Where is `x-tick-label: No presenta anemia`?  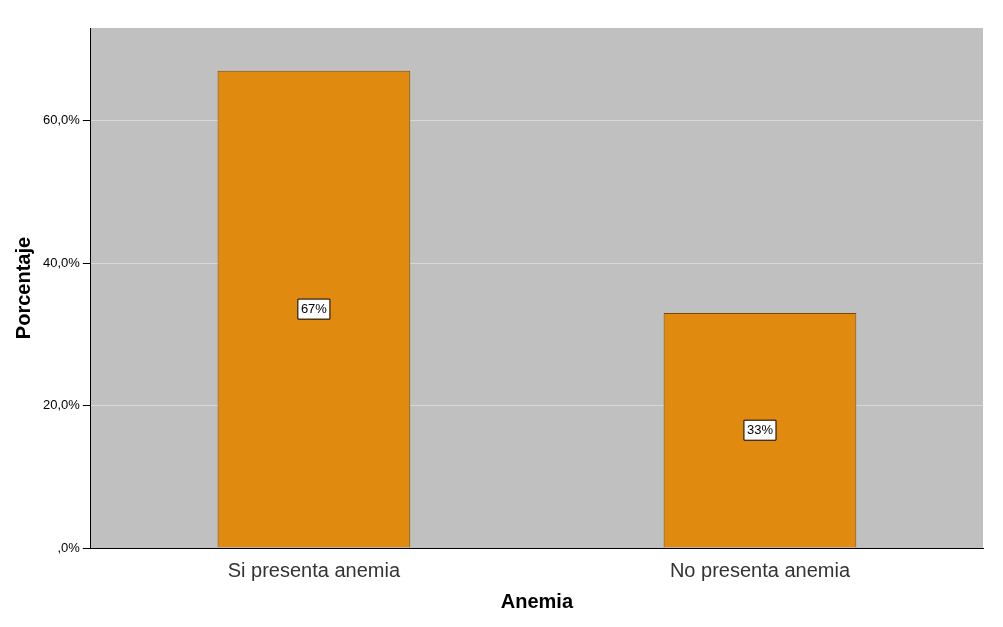 x-tick-label: No presenta anemia is located at coordinates (760, 569).